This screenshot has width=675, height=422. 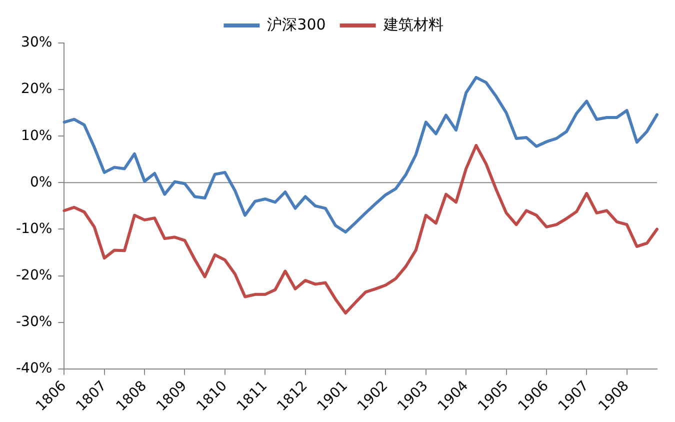 What do you see at coordinates (413, 24) in the screenshot?
I see `legend-label: 建筑材料` at bounding box center [413, 24].